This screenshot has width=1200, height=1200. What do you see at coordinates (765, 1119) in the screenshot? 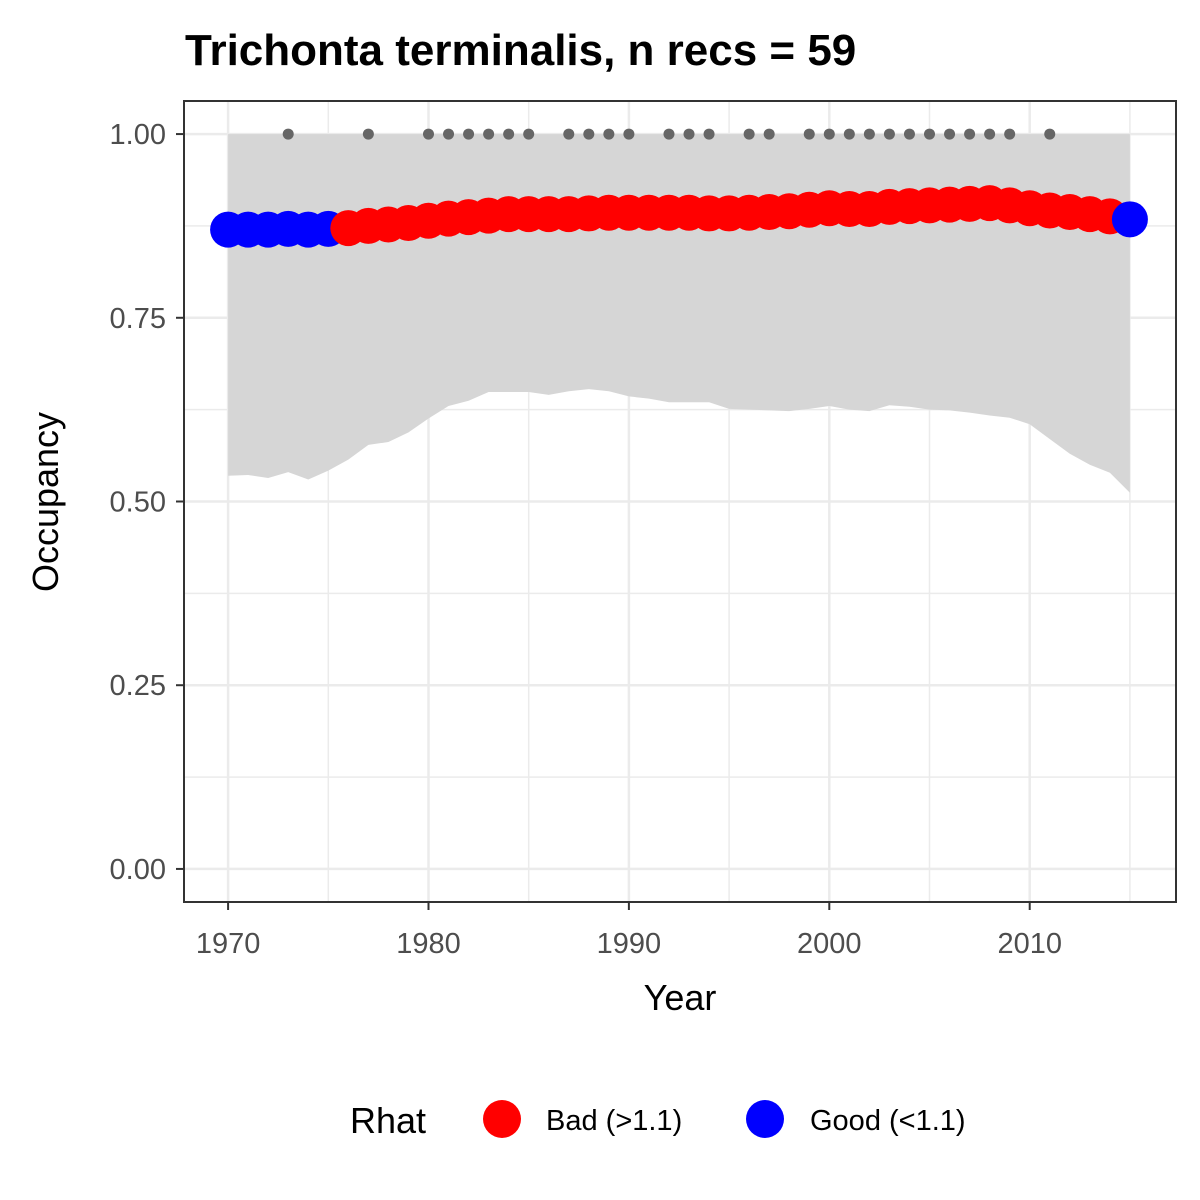
I see `legend-key-good` at bounding box center [765, 1119].